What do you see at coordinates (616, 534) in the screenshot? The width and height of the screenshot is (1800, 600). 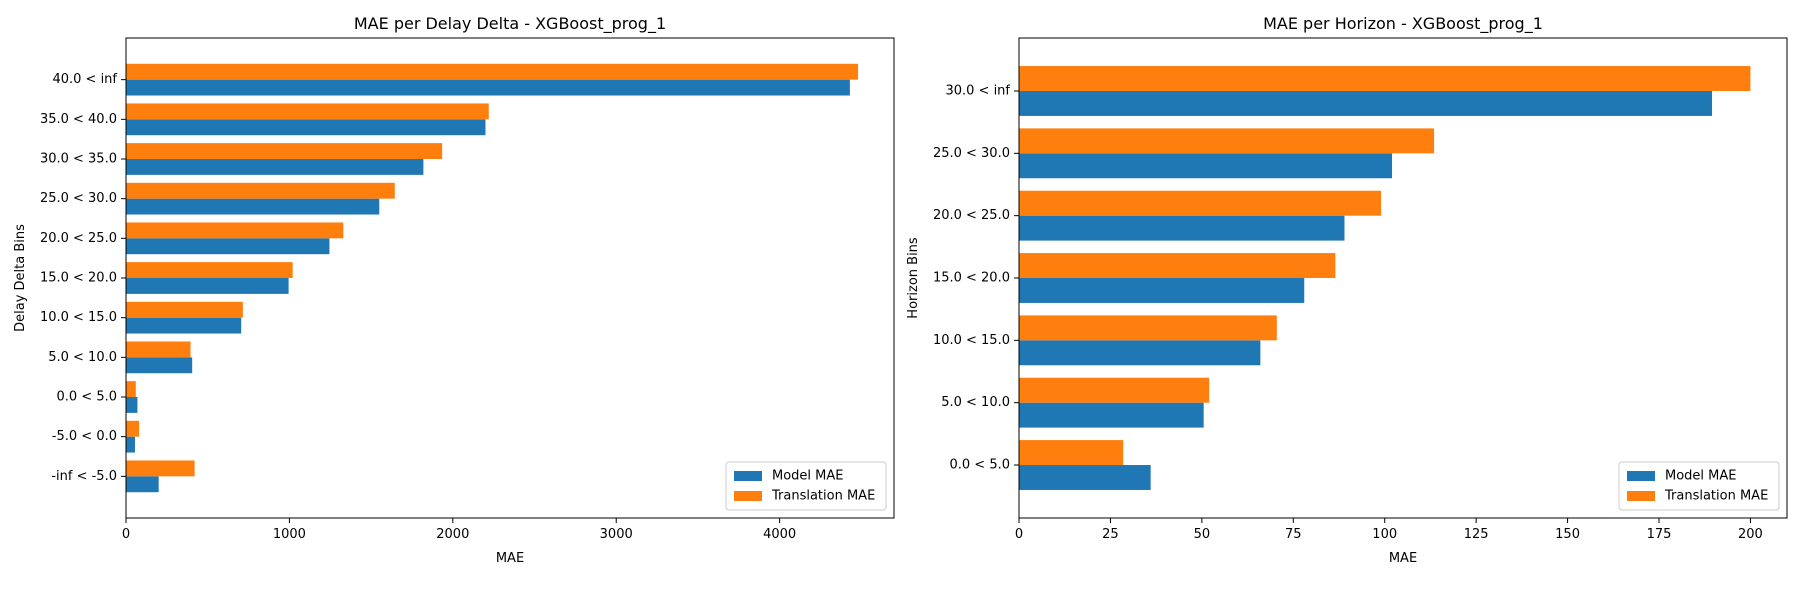 I see `x-tick-label: 3000` at bounding box center [616, 534].